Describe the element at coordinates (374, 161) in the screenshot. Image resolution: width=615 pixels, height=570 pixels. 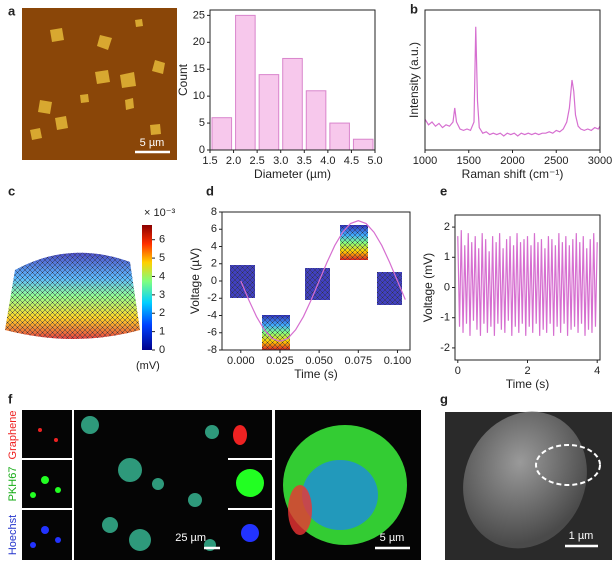
I see `x-tick-label: 5.0` at that location.